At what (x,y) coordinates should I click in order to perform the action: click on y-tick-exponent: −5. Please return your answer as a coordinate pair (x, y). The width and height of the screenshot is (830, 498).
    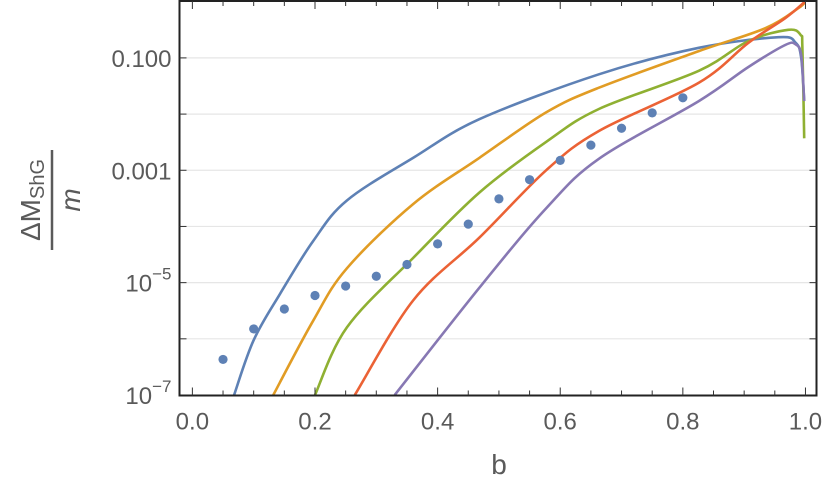
    Looking at the image, I should click on (161, 274).